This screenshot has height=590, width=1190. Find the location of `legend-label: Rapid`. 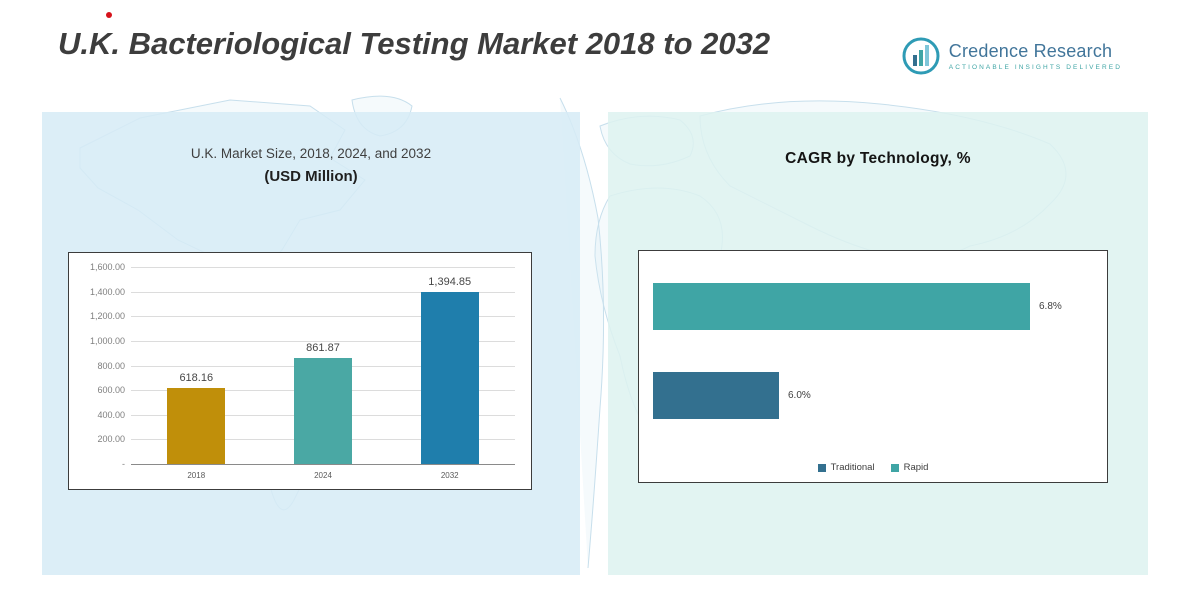

legend-label: Rapid is located at coordinates (916, 467).